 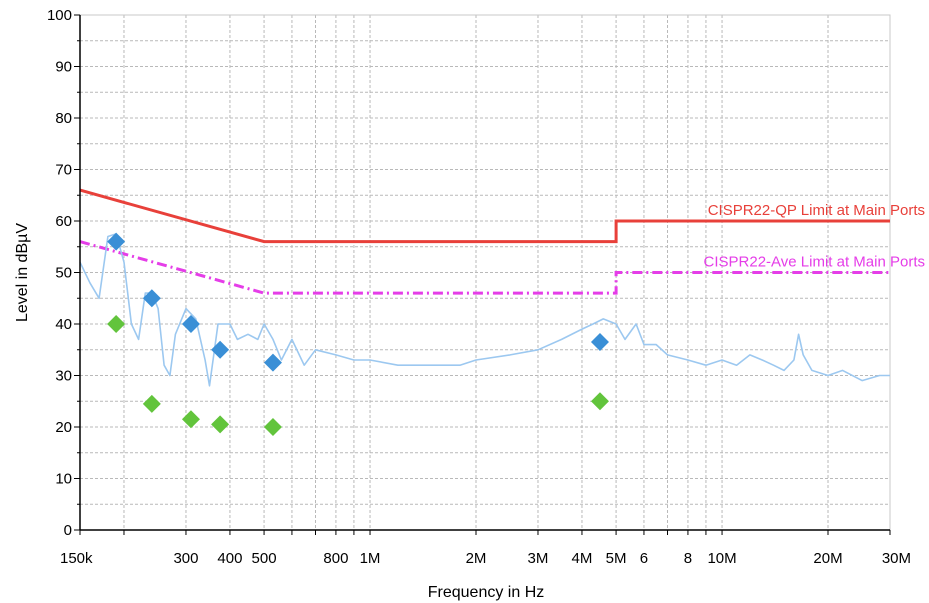 What do you see at coordinates (644, 558) in the screenshot?
I see `x-tick-label: 6` at bounding box center [644, 558].